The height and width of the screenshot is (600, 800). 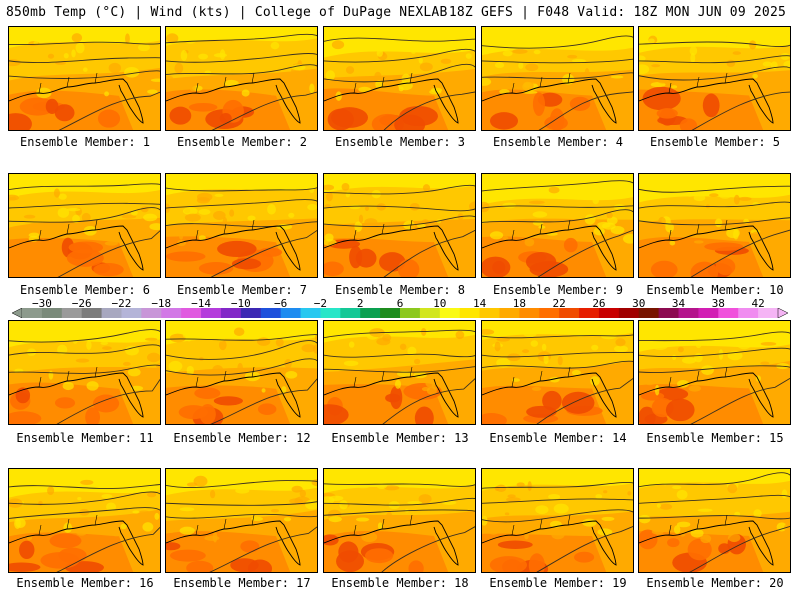 I want to click on member-label: Ensemble Member: 8, so click(x=400, y=290).